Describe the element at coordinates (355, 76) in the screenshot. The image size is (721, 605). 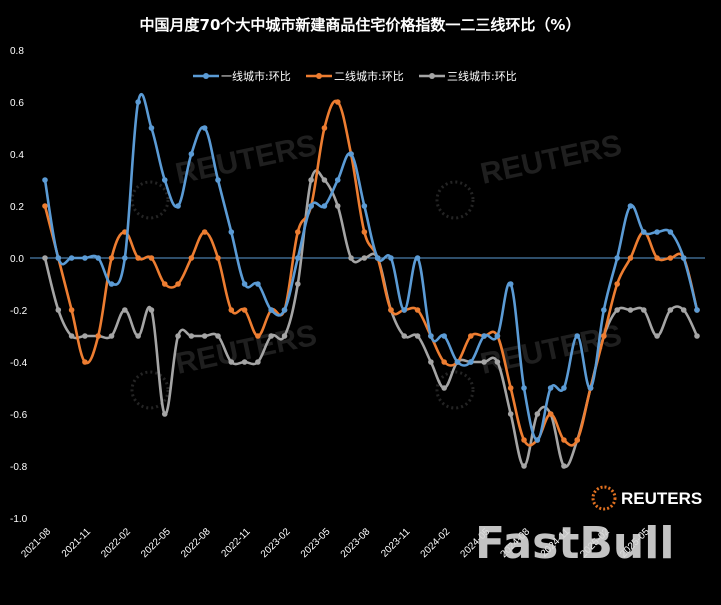
I see `legend: 一线城市:环比 二线城市:环比 三线城市:环比` at that location.